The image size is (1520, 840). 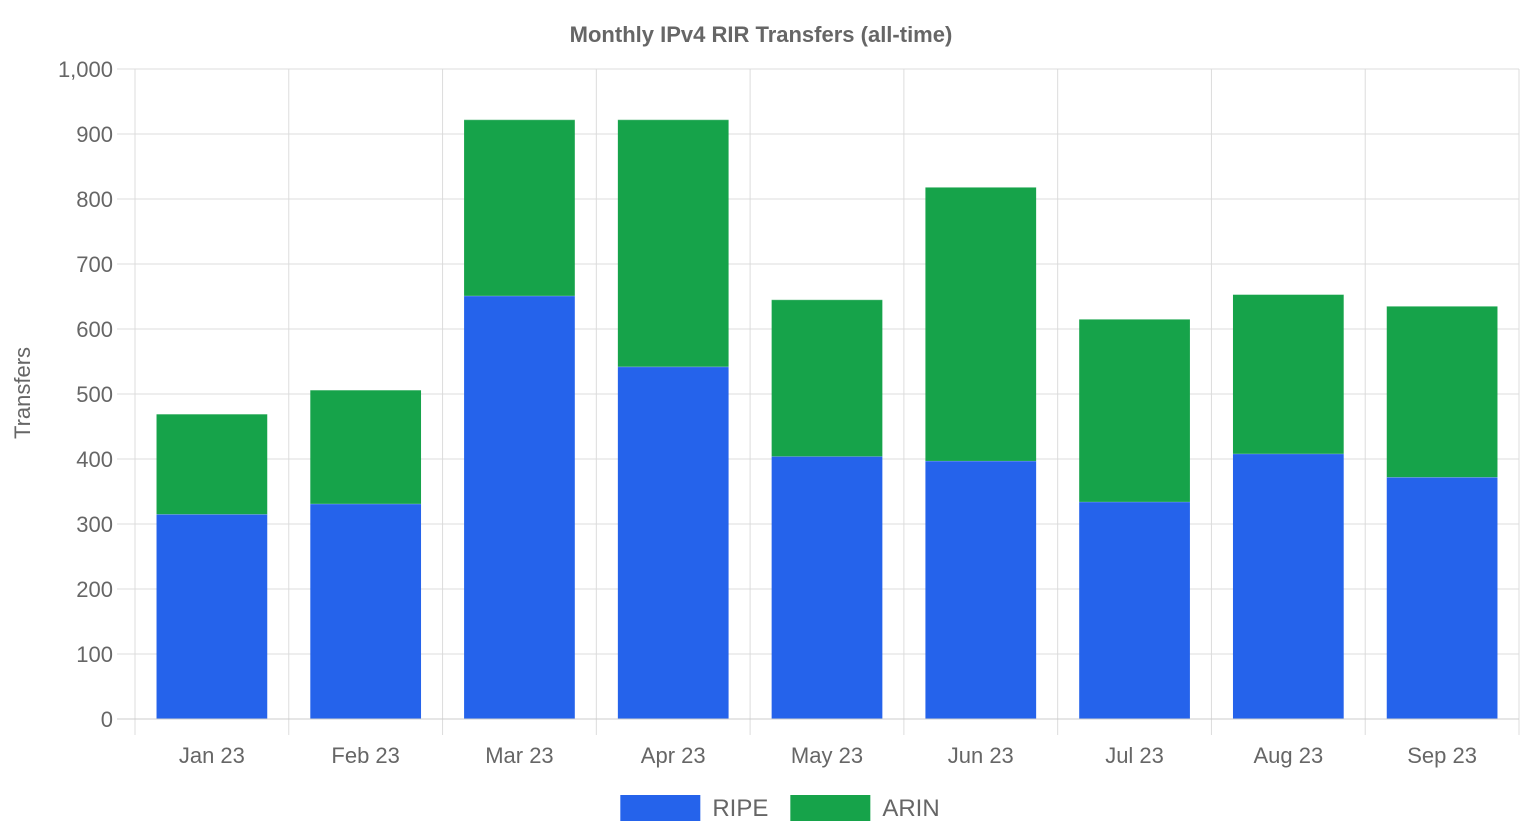 What do you see at coordinates (1288, 755) in the screenshot?
I see `x-tick-label: Aug 23` at bounding box center [1288, 755].